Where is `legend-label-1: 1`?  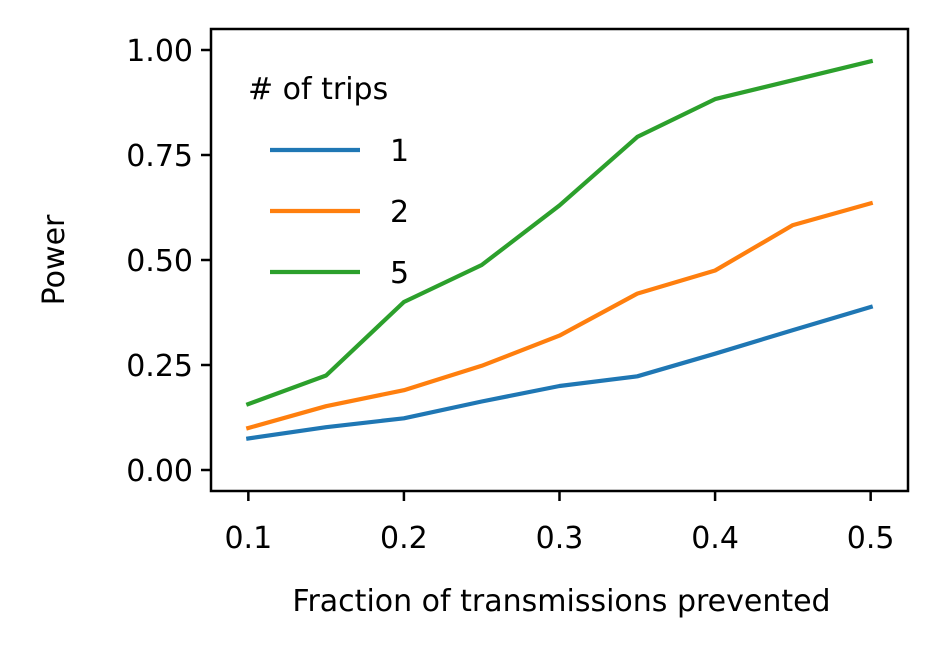
legend-label-1: 1 is located at coordinates (399, 151).